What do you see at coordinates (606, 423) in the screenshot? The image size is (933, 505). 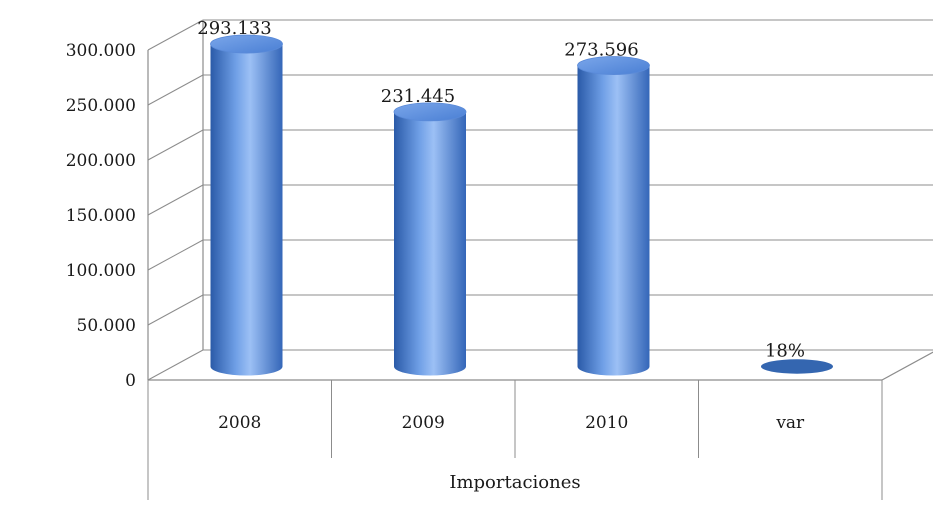 I see `x-tick-label: 2010` at bounding box center [606, 423].